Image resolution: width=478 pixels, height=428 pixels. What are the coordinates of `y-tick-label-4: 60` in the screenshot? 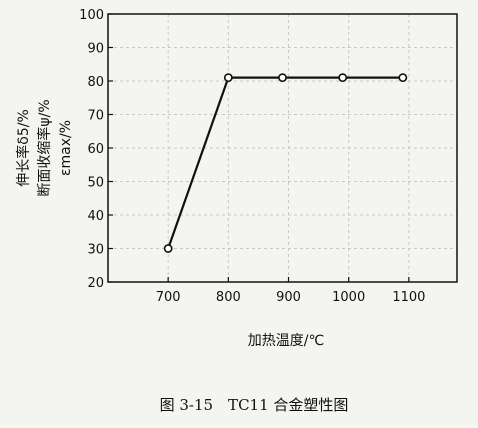 It's located at (95, 149).